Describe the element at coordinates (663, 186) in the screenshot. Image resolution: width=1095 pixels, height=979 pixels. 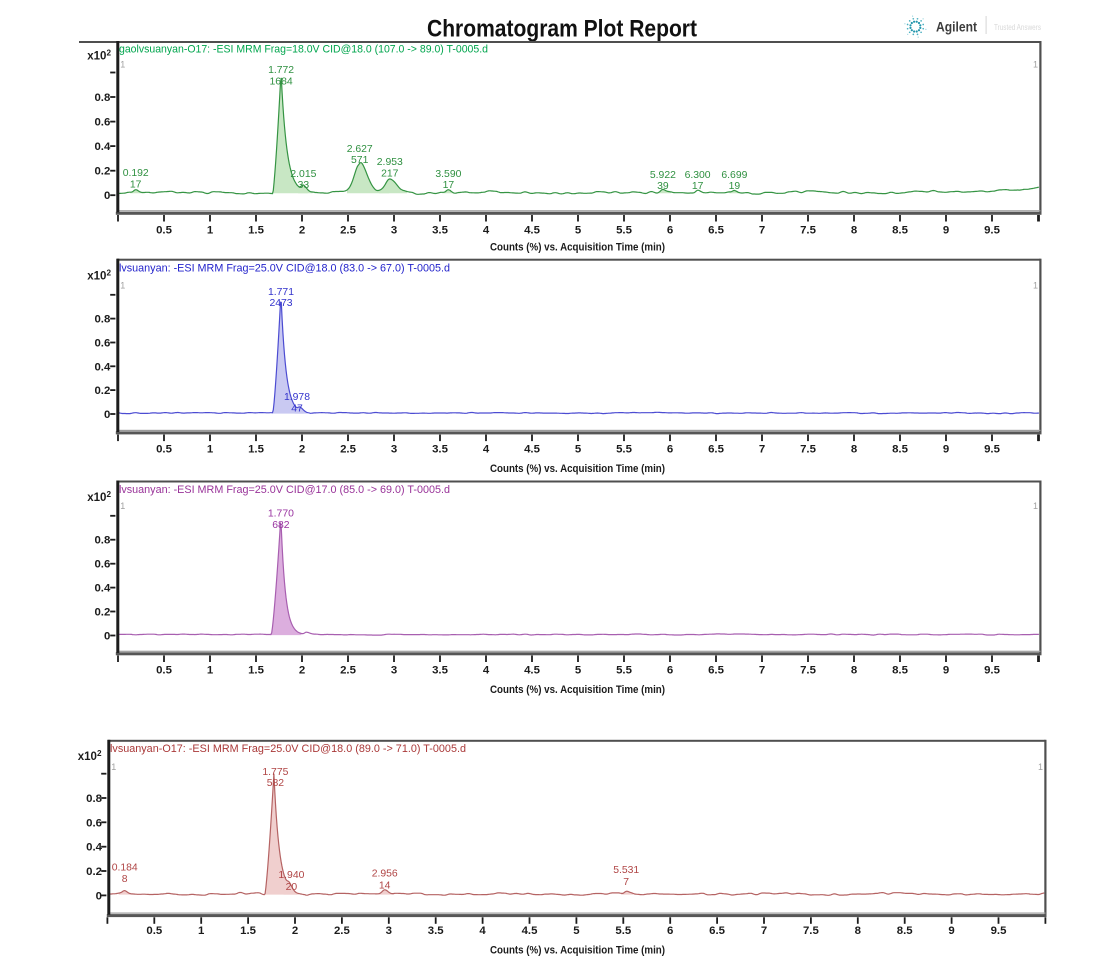
I see `svg-text: 39` at that location.